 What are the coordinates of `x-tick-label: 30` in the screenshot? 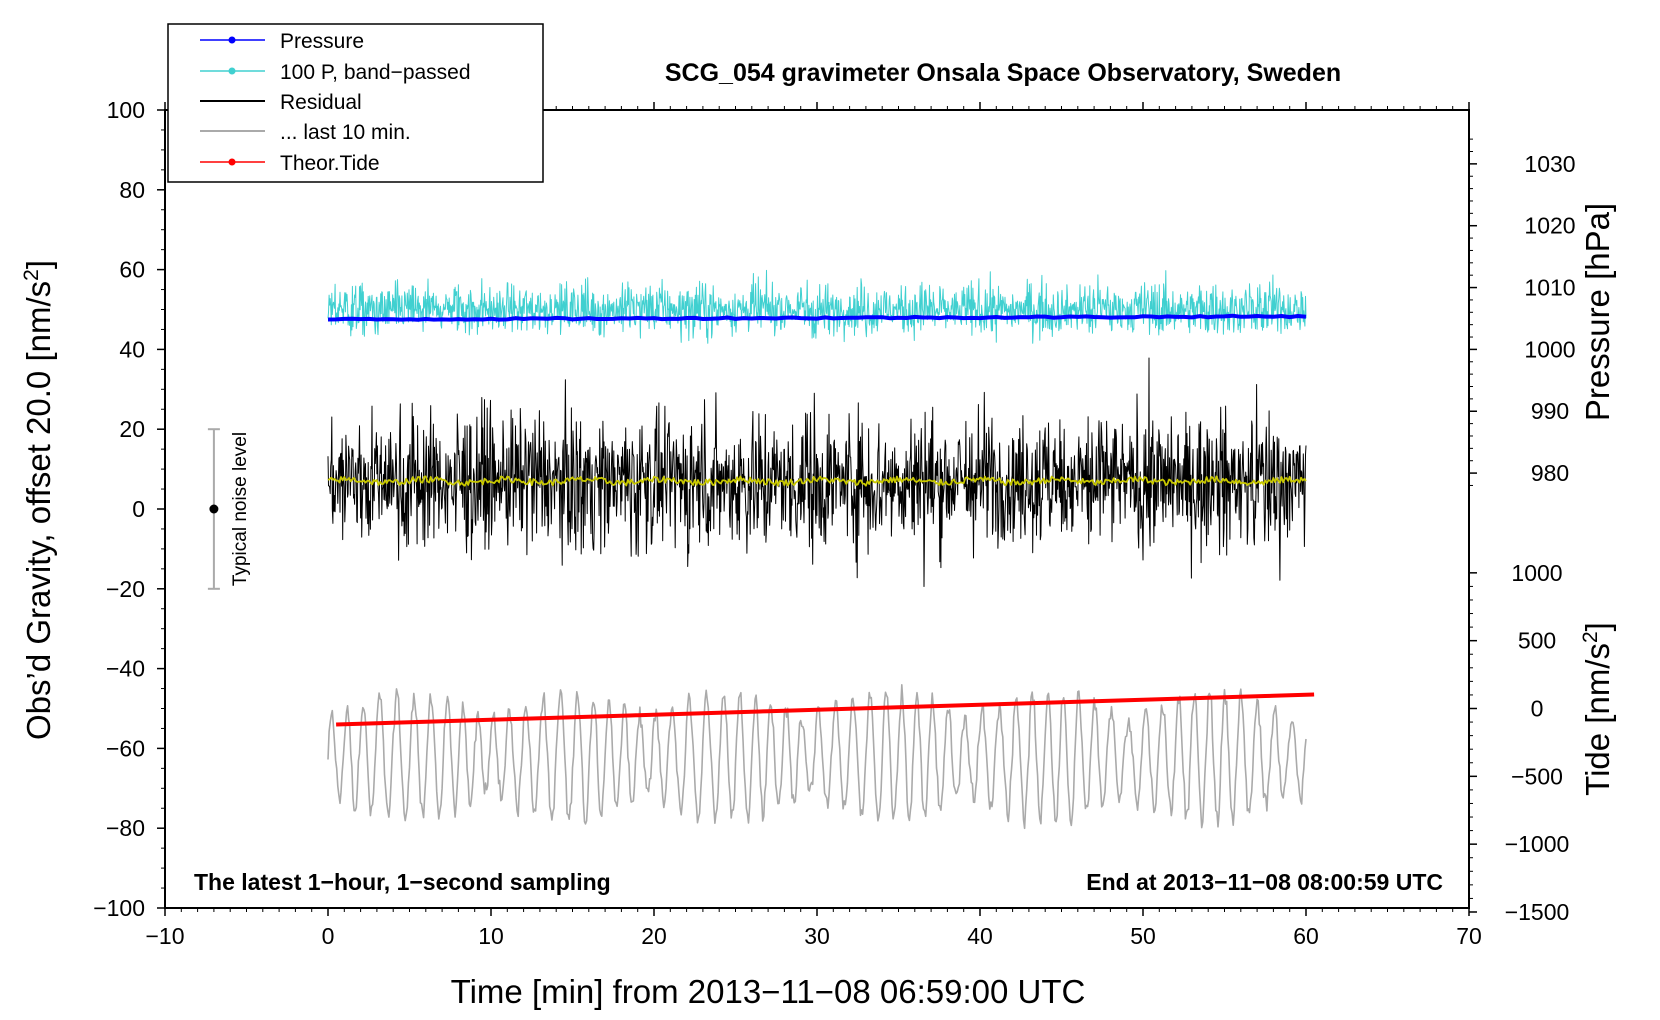 It's located at (817, 936).